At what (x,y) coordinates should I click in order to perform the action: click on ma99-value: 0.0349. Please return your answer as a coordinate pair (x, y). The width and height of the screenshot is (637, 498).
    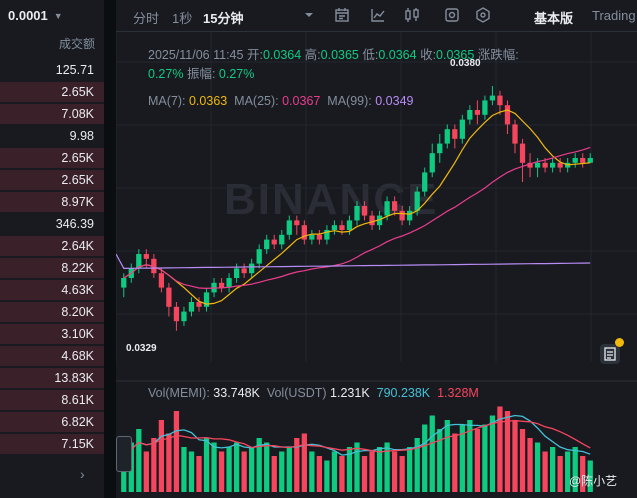
    Looking at the image, I should click on (394, 101).